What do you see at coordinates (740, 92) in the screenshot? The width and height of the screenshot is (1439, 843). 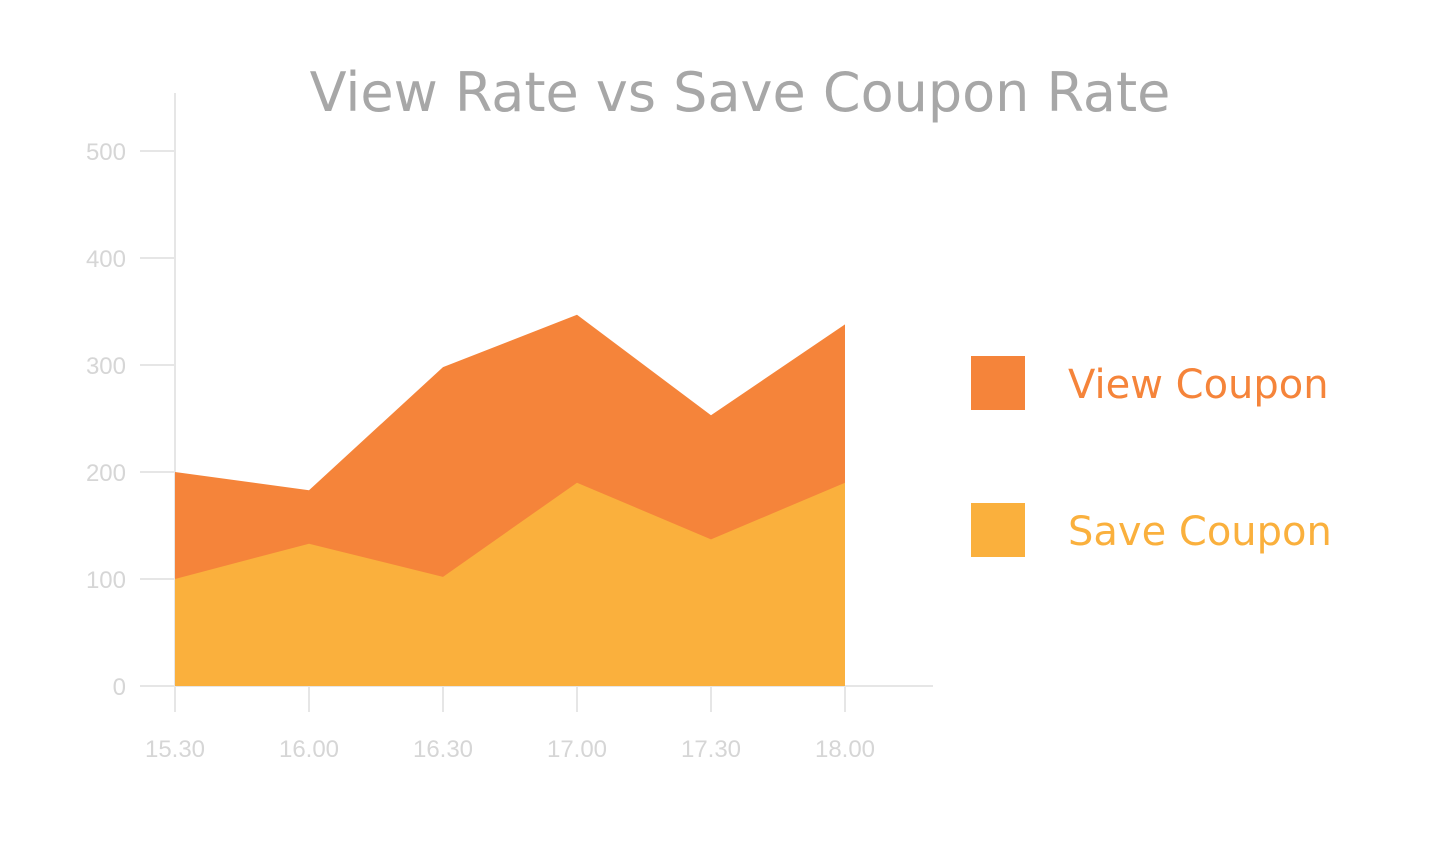 I see `chart-title: View Rate vs Save Coupon Rate` at bounding box center [740, 92].